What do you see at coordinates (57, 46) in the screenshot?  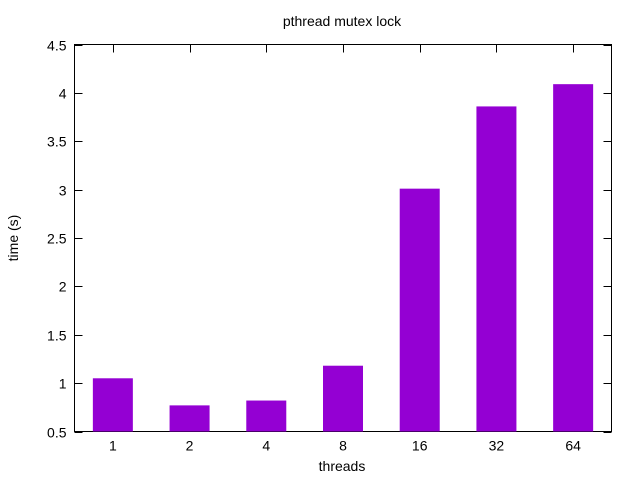 I see `y-tick-label: 4.5` at bounding box center [57, 46].